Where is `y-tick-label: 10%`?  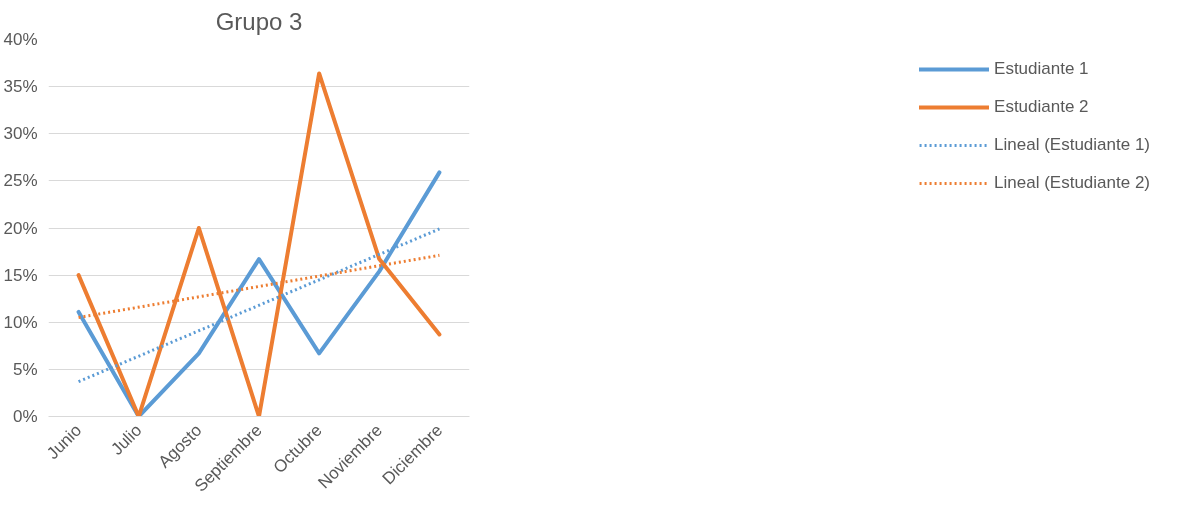
y-tick-label: 10% is located at coordinates (20, 322).